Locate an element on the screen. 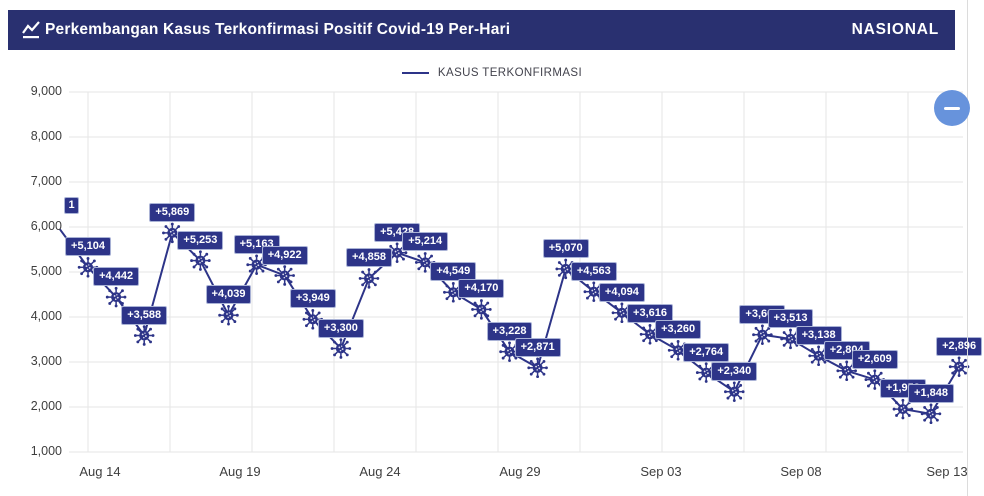  x-axis-tick: Sep 13 is located at coordinates (947, 471).